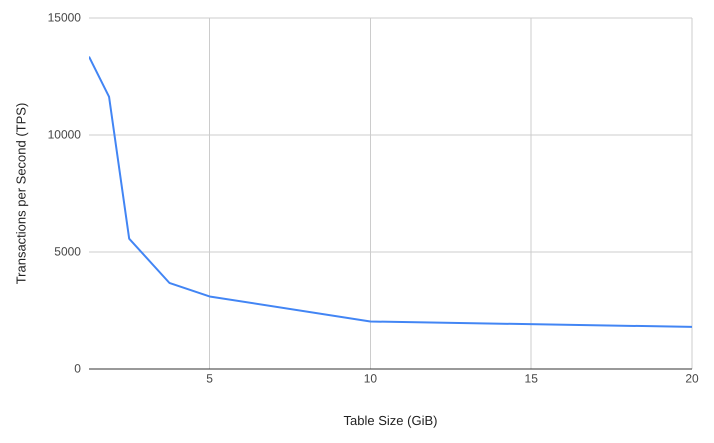 The width and height of the screenshot is (714, 443). Describe the element at coordinates (78, 368) in the screenshot. I see `y-tick-label: 0` at that location.